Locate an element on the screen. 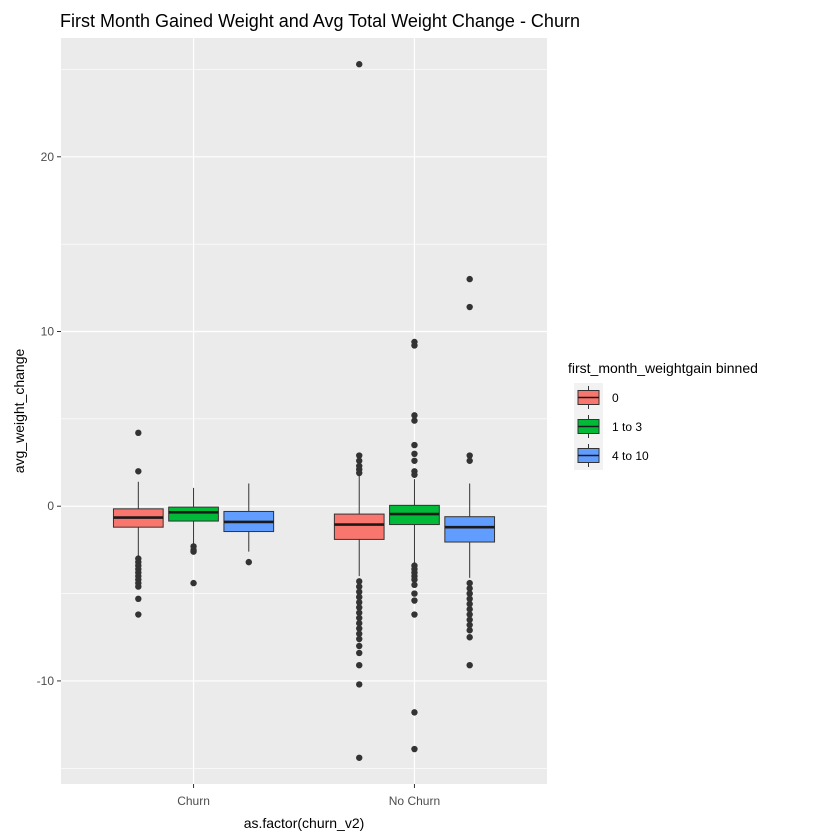  x-axis-label: as.factor(churn_v2) is located at coordinates (304, 823).